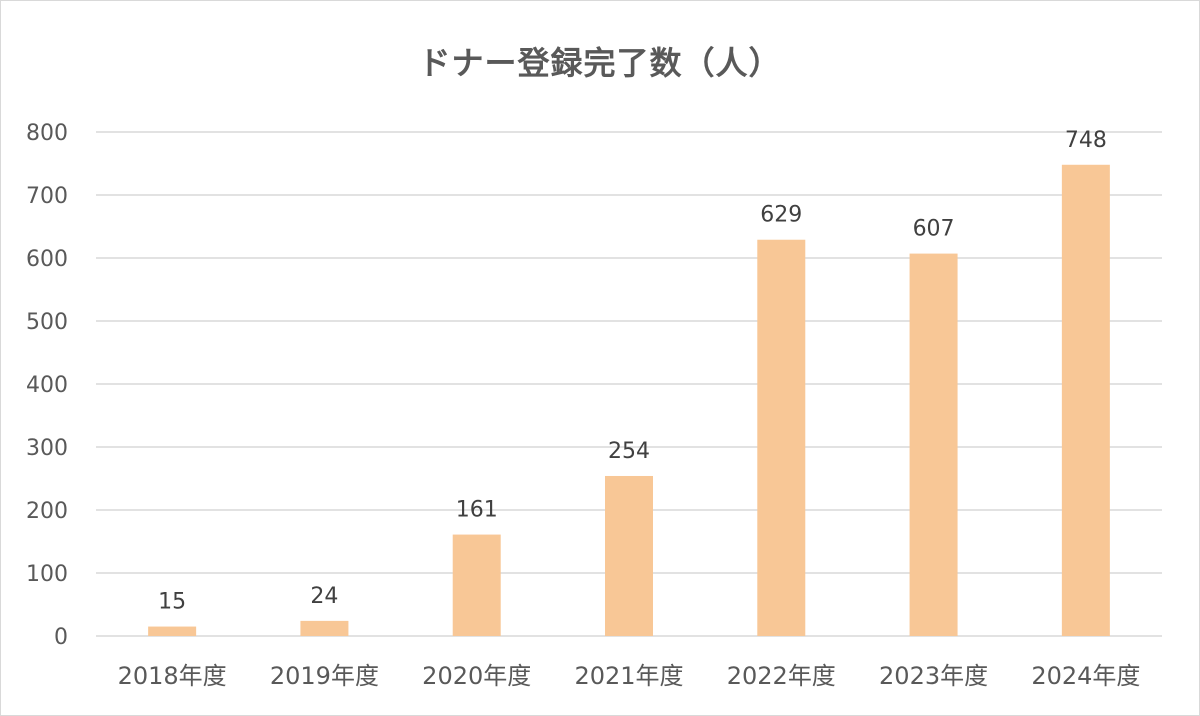 The height and width of the screenshot is (716, 1200). What do you see at coordinates (477, 510) in the screenshot?
I see `data-label: 161` at bounding box center [477, 510].